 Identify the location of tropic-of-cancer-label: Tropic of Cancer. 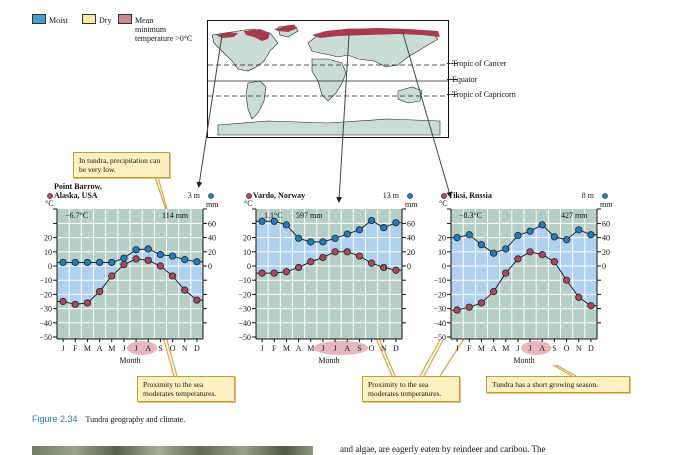
(479, 63).